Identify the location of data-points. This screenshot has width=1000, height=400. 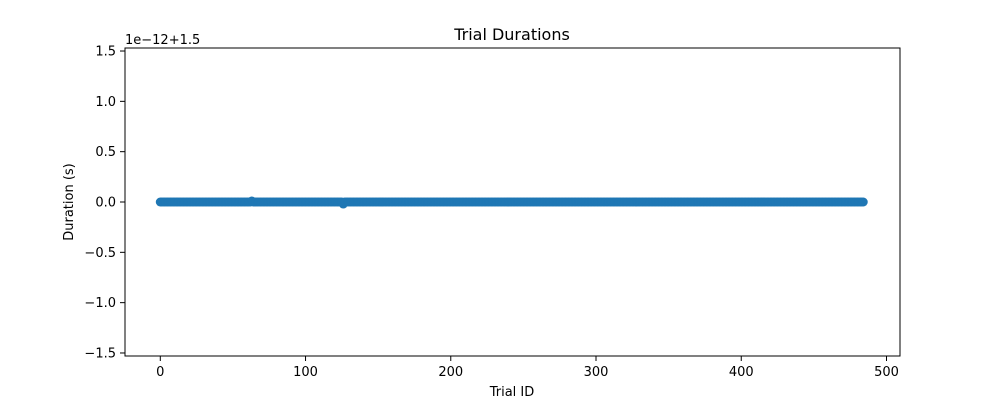
(511, 202).